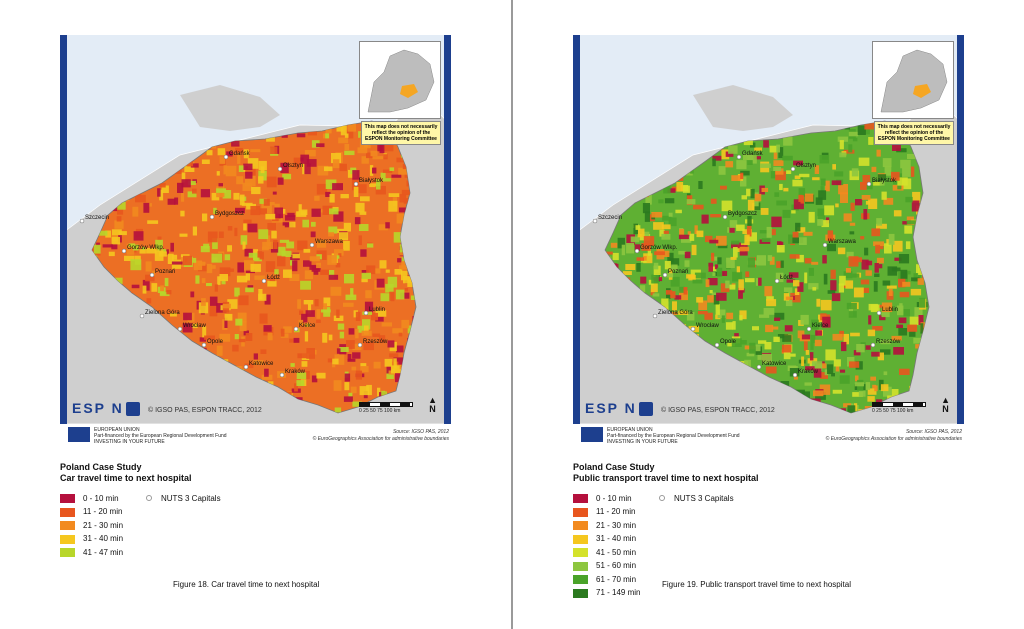 The width and height of the screenshot is (1024, 629). What do you see at coordinates (606, 567) in the screenshot?
I see `legend-item: 51 - 60 min` at bounding box center [606, 567].